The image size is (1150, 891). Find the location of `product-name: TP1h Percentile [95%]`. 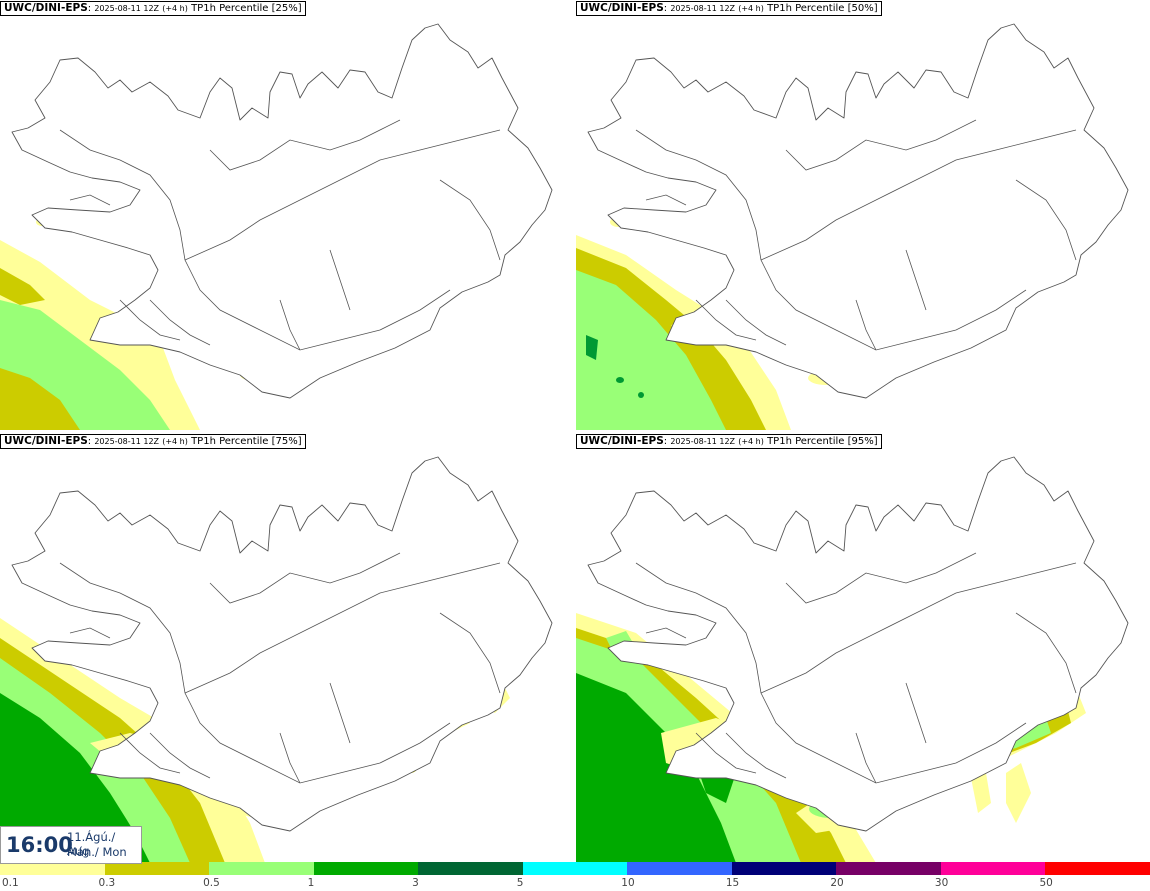

product-name: TP1h Percentile [95%] is located at coordinates (822, 441).